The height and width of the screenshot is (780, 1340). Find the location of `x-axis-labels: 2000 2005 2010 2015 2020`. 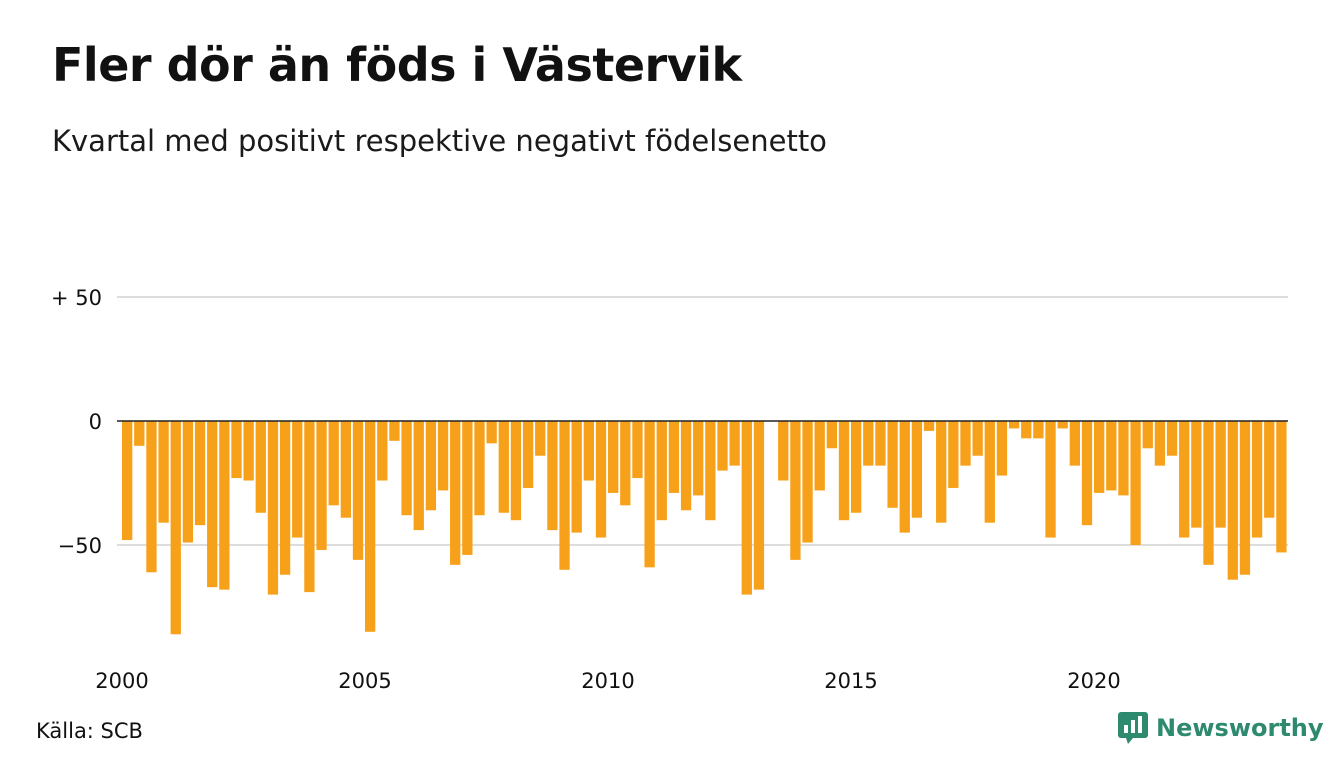

x-axis-labels: 2000 2005 2010 2015 2020 is located at coordinates (607, 681).